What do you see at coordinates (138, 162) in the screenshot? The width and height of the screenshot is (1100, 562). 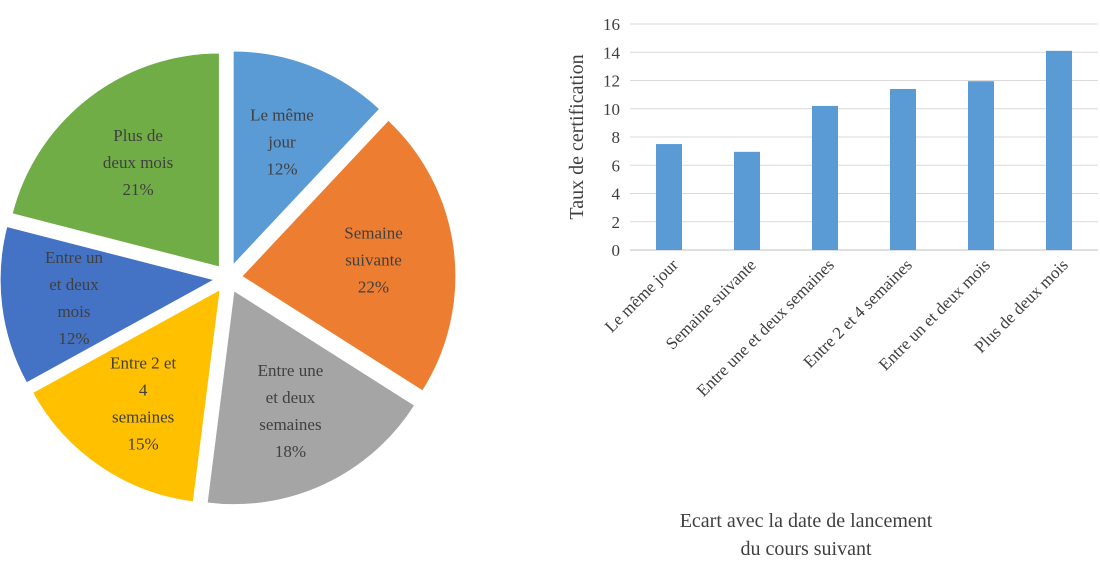 I see `pie-label-plus-de-deux-mois: Plus de deux mois 21%` at bounding box center [138, 162].